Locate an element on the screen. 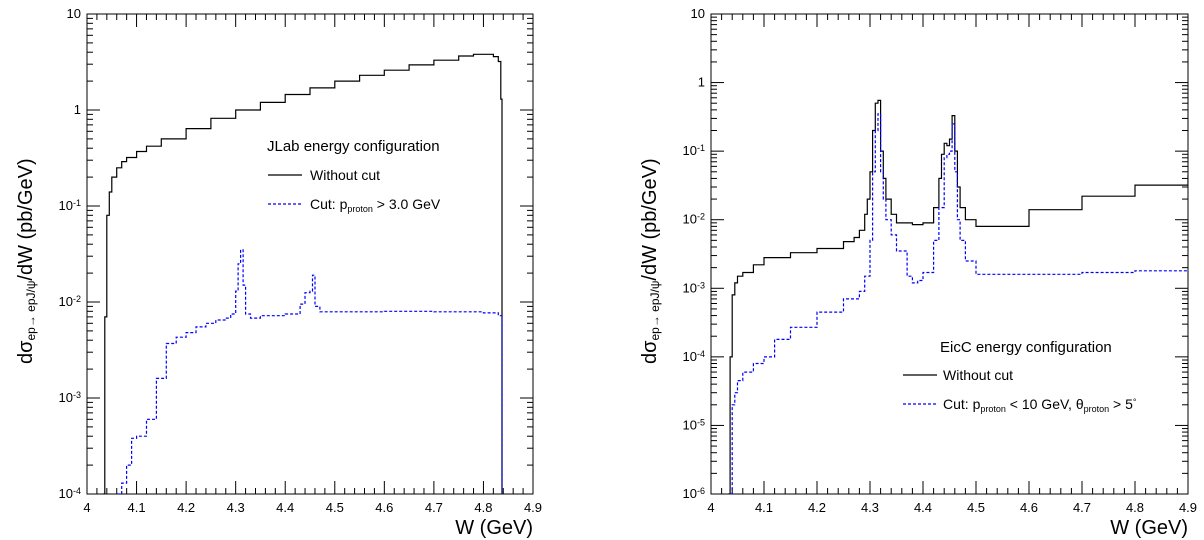  panel-1-y-tick-label: 10⁻¹ is located at coordinates (70, 205).